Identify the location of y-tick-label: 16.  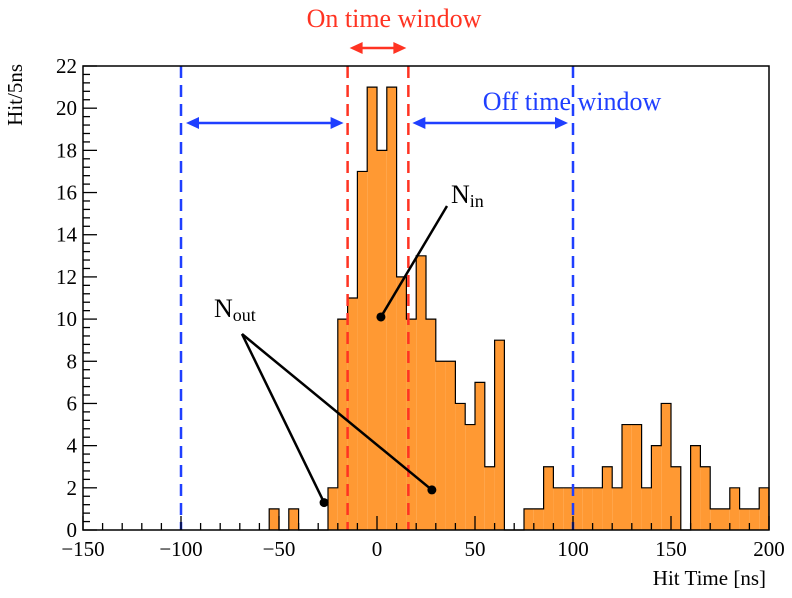
(66, 193).